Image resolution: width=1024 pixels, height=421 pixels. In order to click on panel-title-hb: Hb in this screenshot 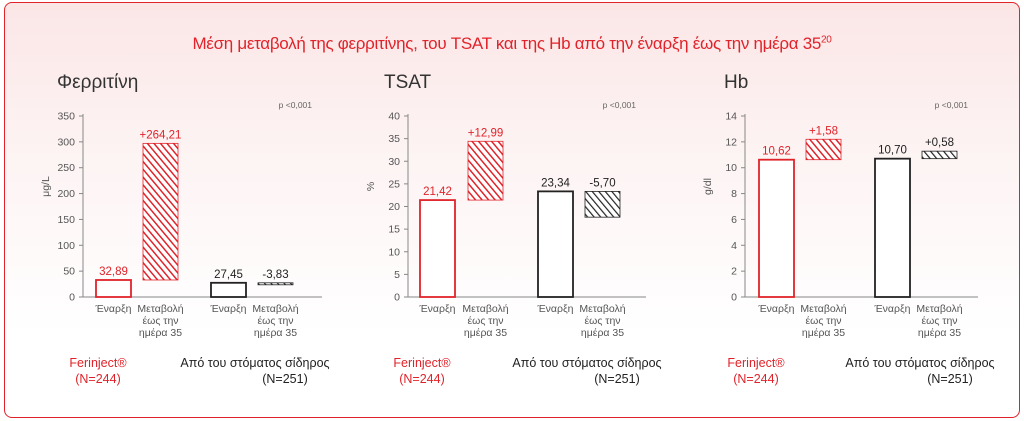, I will do `click(736, 82)`.